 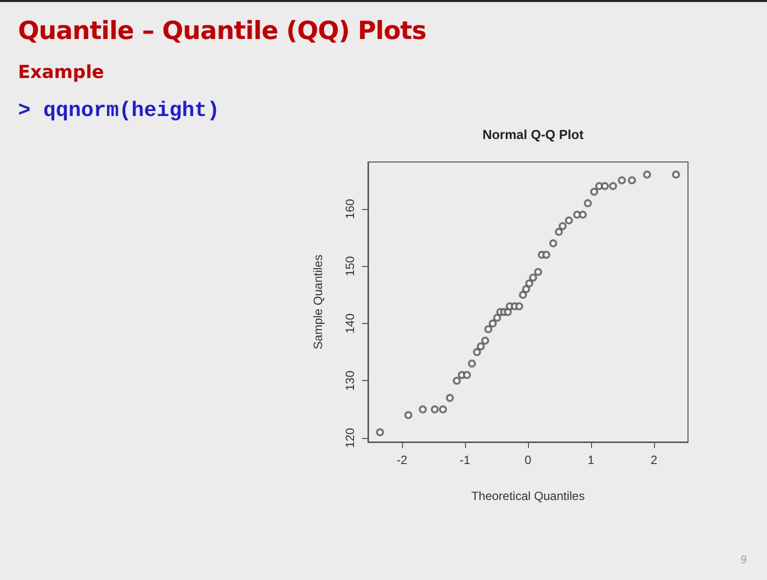 What do you see at coordinates (61, 72) in the screenshot?
I see `text: Example` at bounding box center [61, 72].